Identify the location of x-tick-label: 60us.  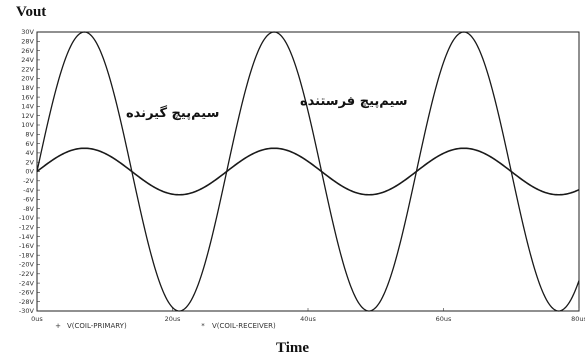
(444, 319).